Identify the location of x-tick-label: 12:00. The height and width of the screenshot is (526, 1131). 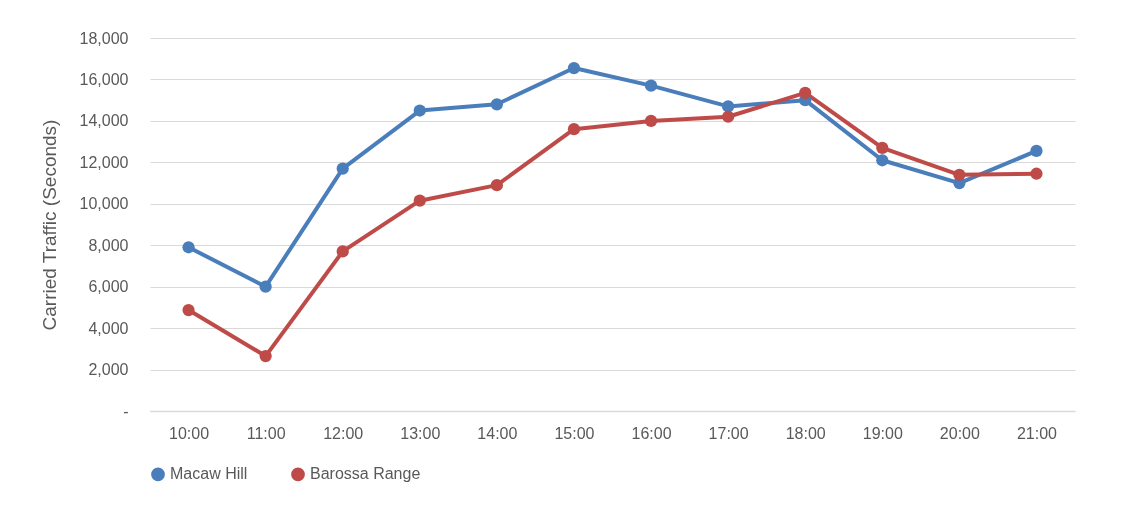
(343, 433).